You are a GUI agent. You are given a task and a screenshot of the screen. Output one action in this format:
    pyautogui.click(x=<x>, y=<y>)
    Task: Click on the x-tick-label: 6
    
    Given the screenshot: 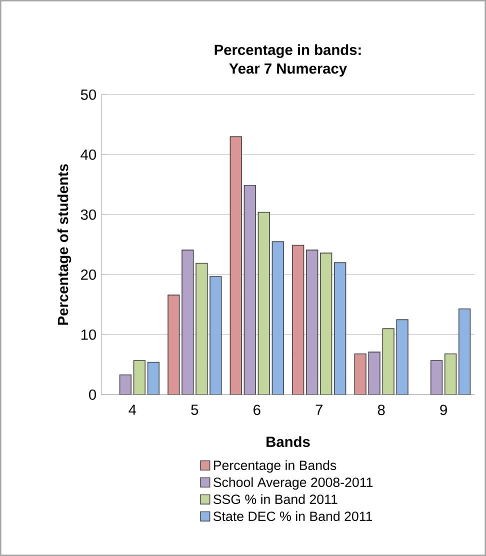 What is the action you would take?
    pyautogui.click(x=257, y=410)
    